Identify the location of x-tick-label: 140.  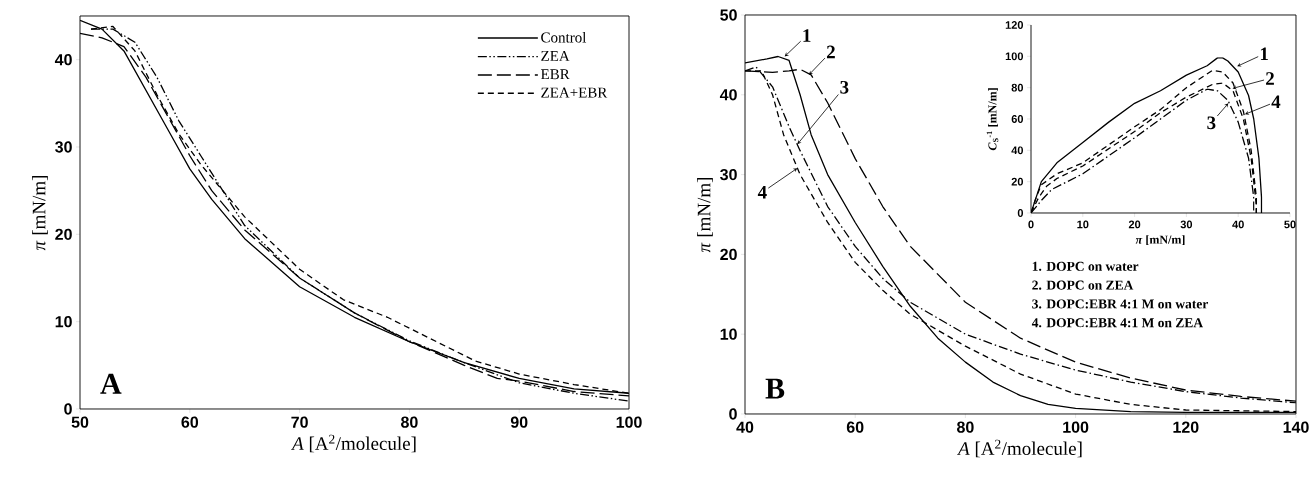
(1296, 427).